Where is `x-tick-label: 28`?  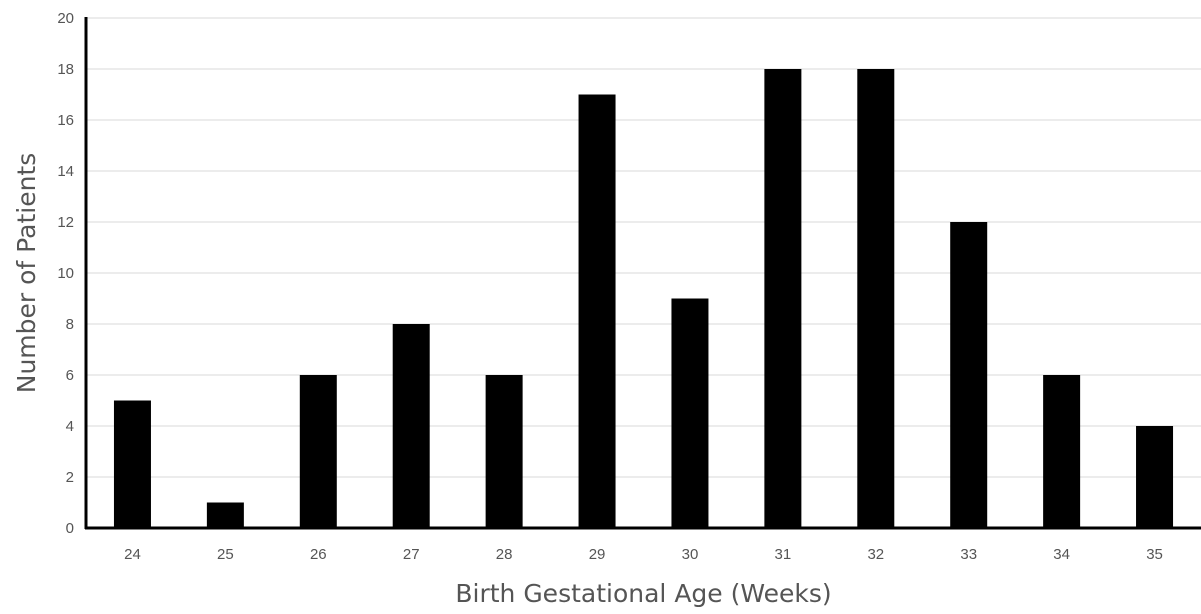 x-tick-label: 28 is located at coordinates (504, 554).